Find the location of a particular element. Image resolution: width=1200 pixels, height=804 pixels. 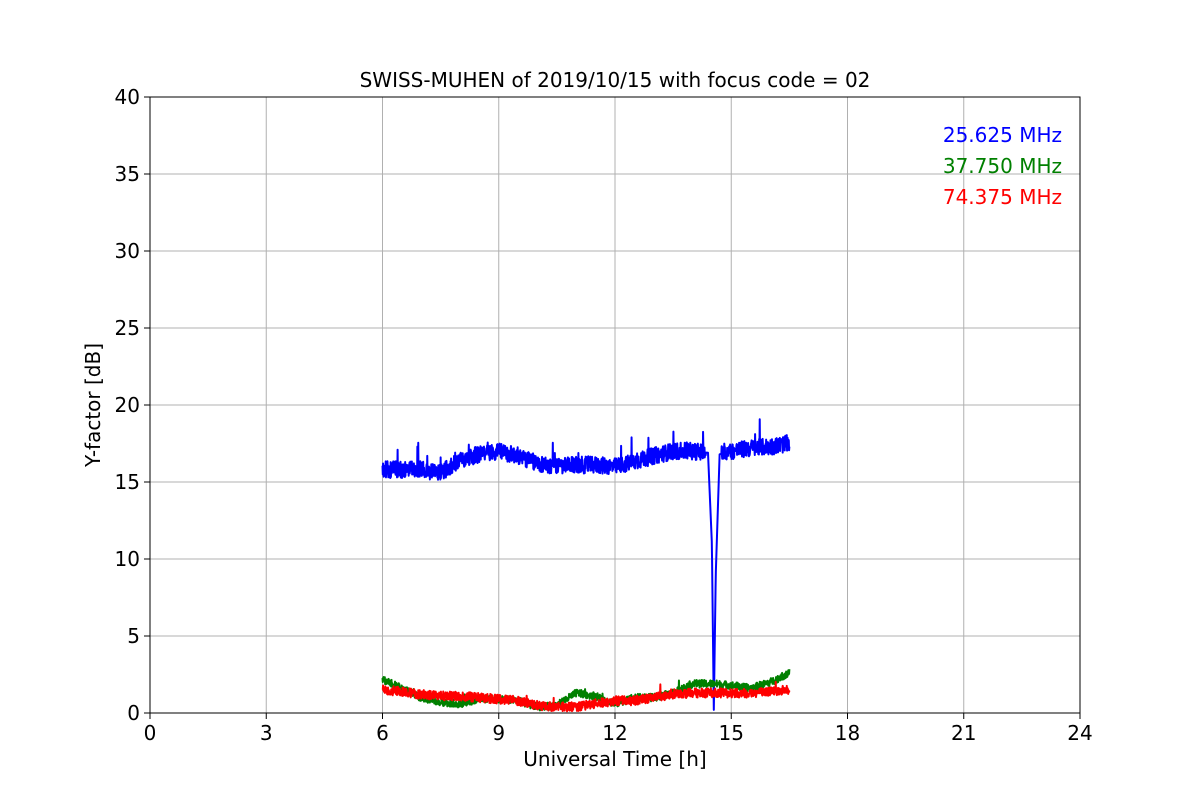

legend: 25.625 MHz 37.750 MHz 74.375 MHz is located at coordinates (1002, 166).